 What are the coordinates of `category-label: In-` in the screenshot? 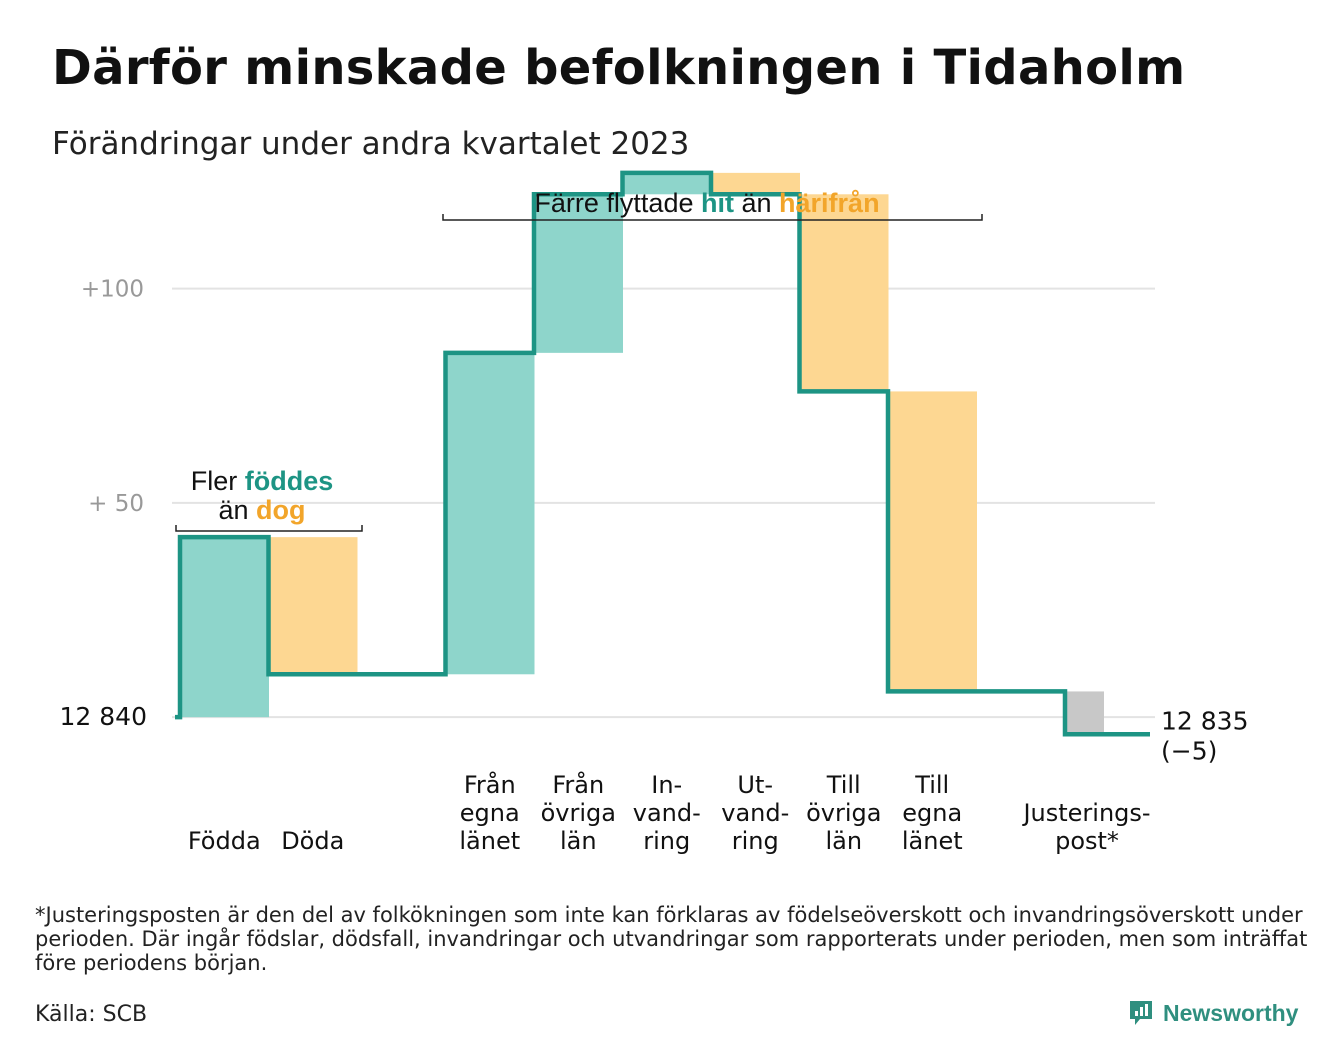 It's located at (666, 785).